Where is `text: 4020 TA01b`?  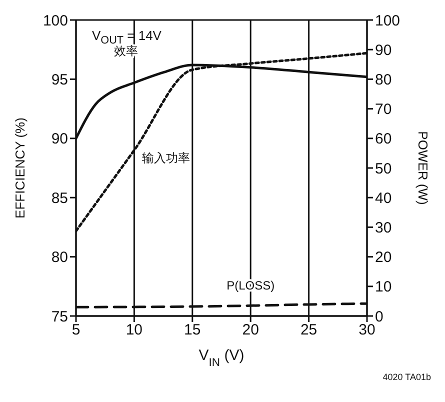
text: 4020 TA01b is located at coordinates (407, 377).